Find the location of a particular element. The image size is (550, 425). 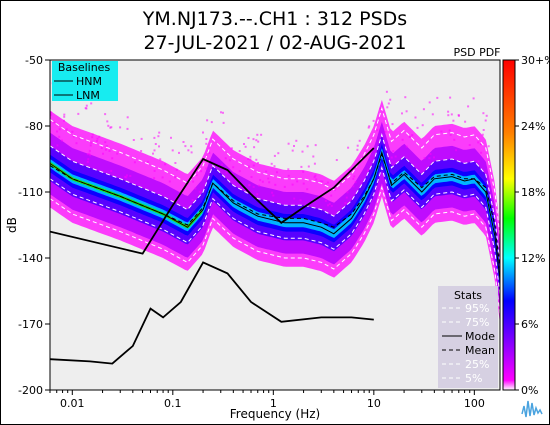

x-tick-label: 0.1 is located at coordinates (173, 403).